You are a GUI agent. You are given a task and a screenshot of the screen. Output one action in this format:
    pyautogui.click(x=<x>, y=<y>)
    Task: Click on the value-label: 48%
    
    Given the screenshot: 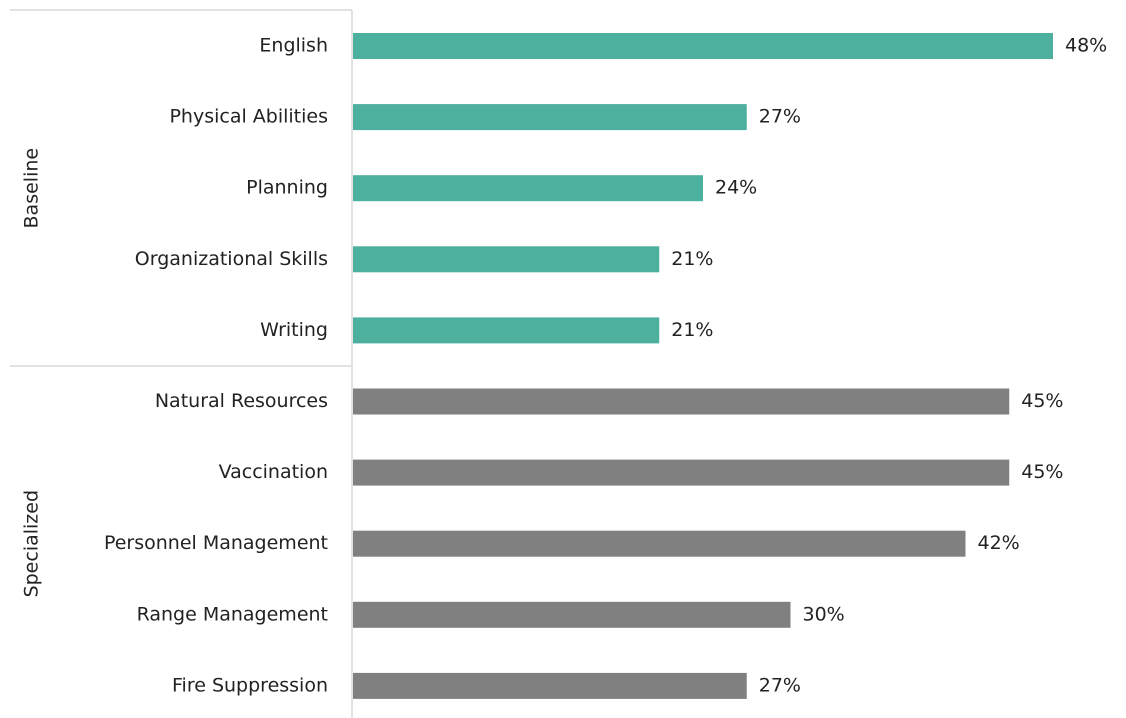 What is the action you would take?
    pyautogui.click(x=1086, y=46)
    